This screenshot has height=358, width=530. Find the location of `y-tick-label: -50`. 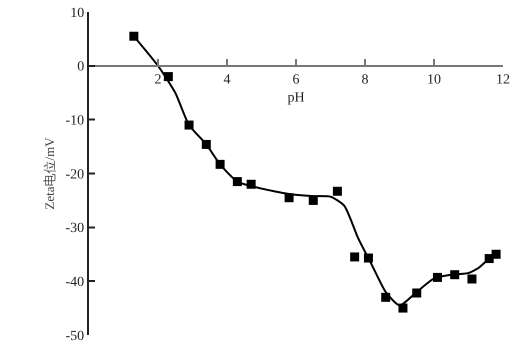

y-tick-label: -50 is located at coordinates (75, 336).